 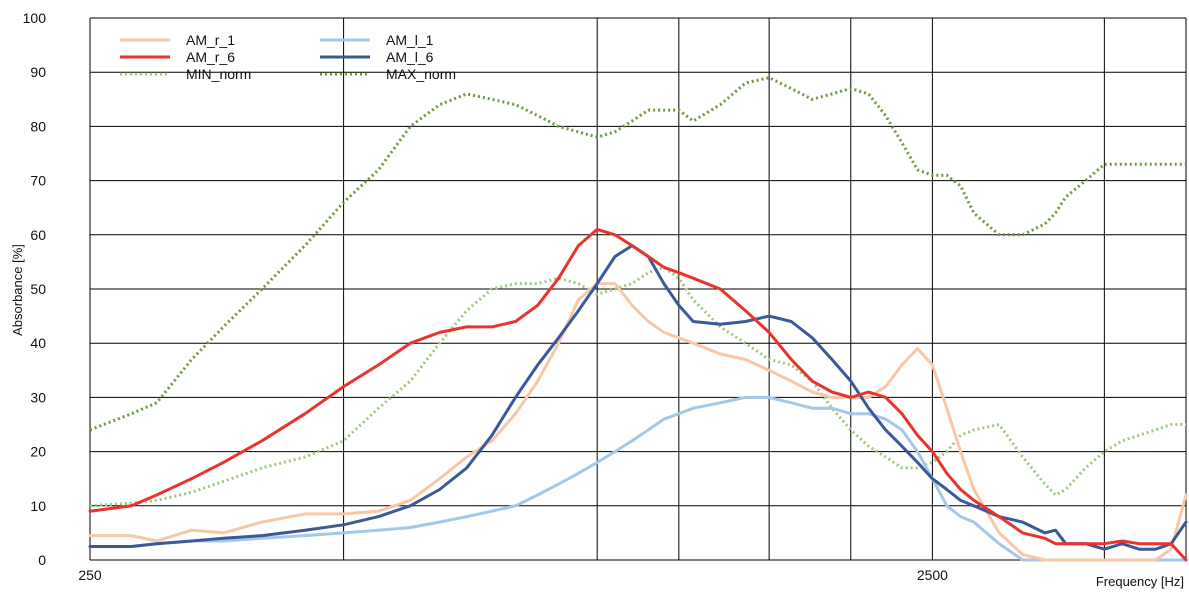 What do you see at coordinates (17, 290) in the screenshot?
I see `y-axis-label: Absorbance [%]` at bounding box center [17, 290].